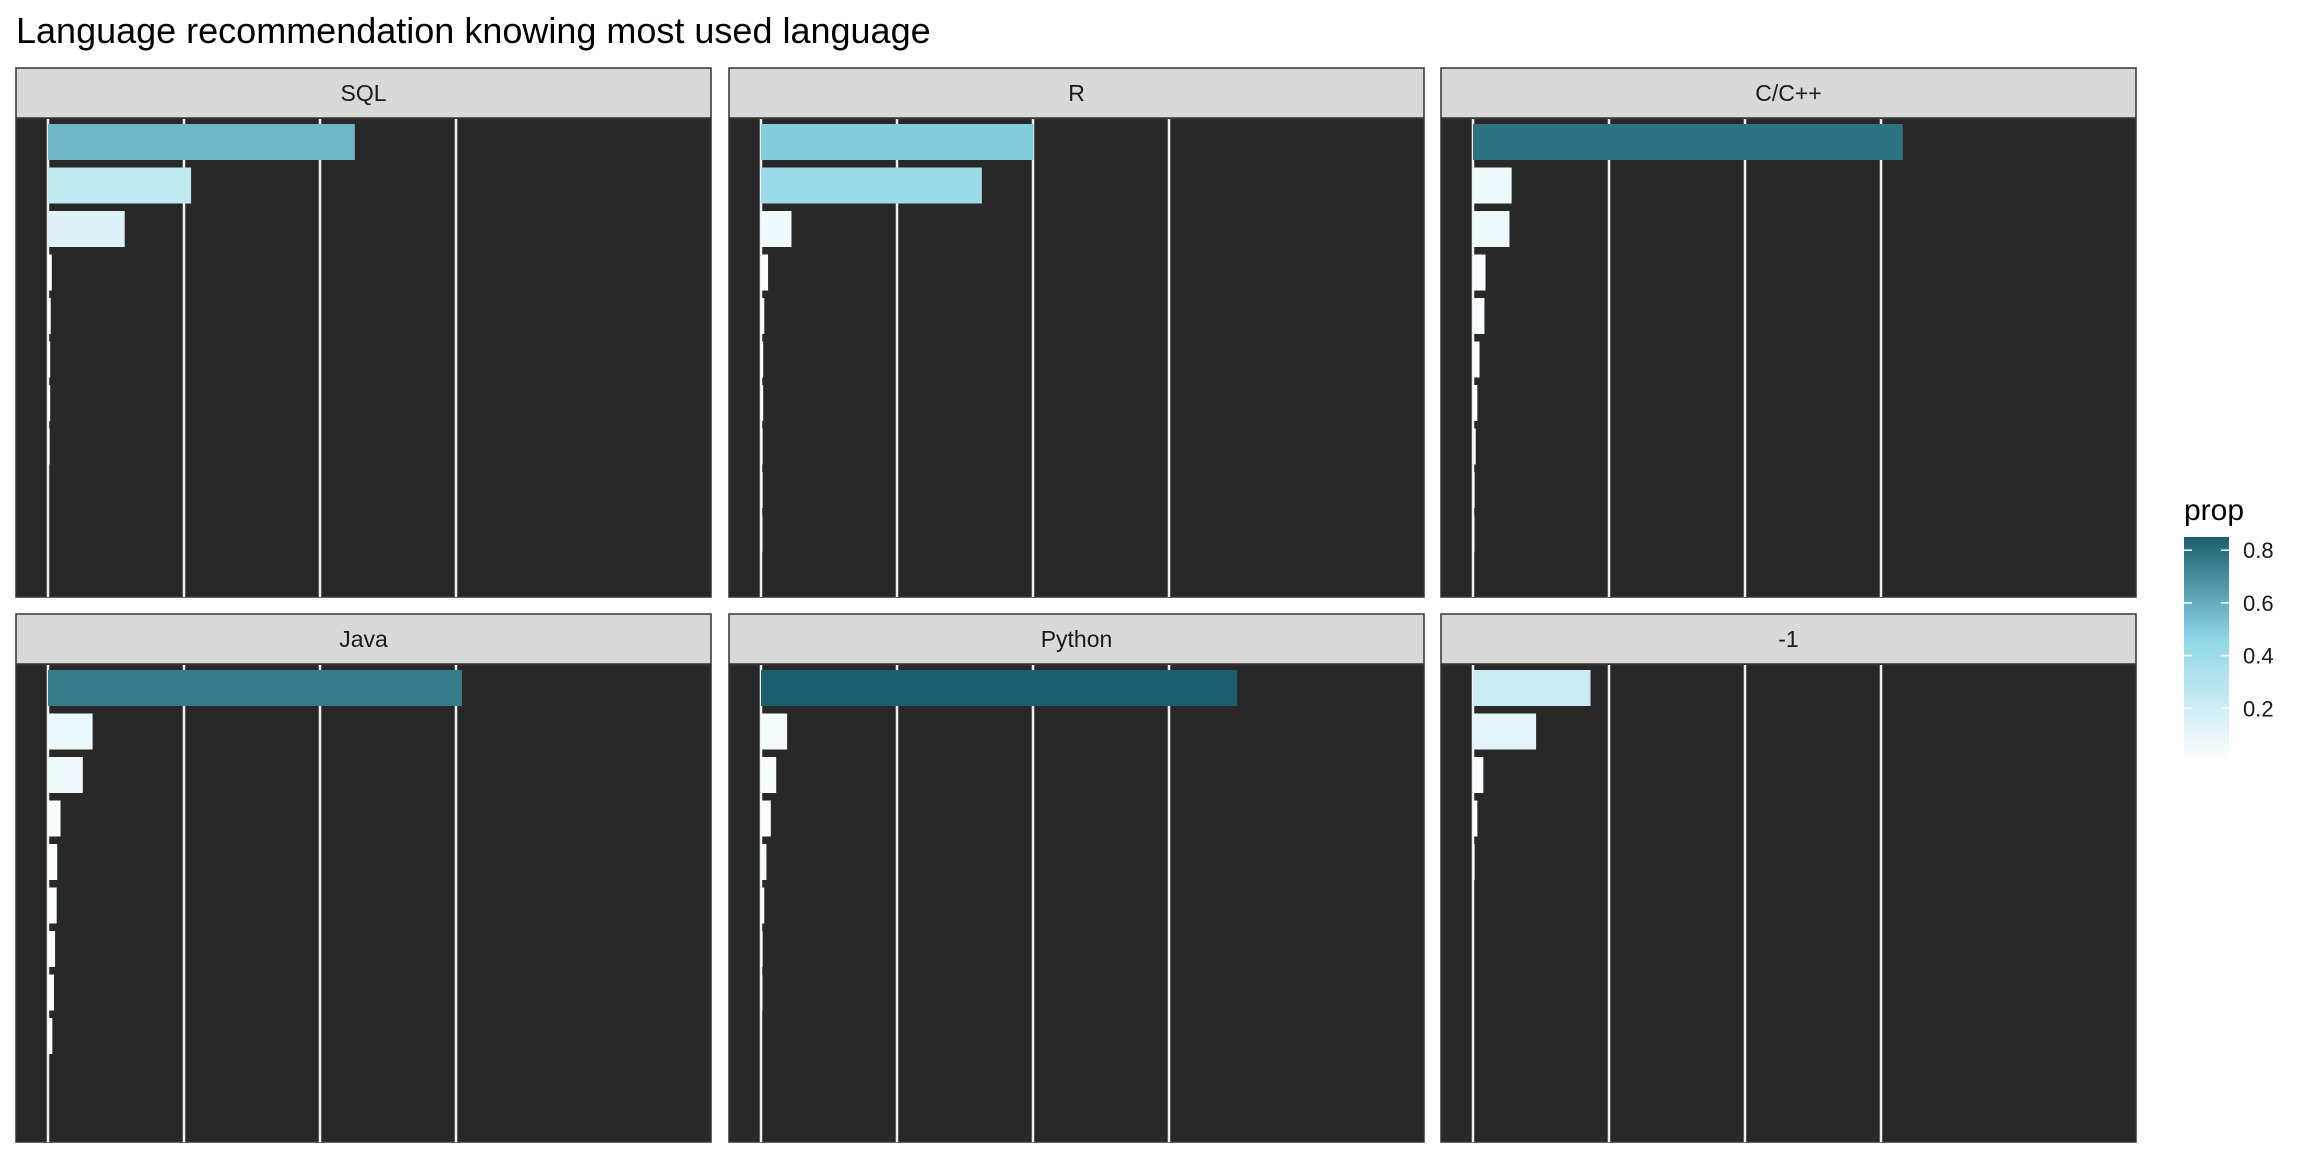 The width and height of the screenshot is (2304, 1152). What do you see at coordinates (2206, 649) in the screenshot?
I see `legend-colorbar` at bounding box center [2206, 649].